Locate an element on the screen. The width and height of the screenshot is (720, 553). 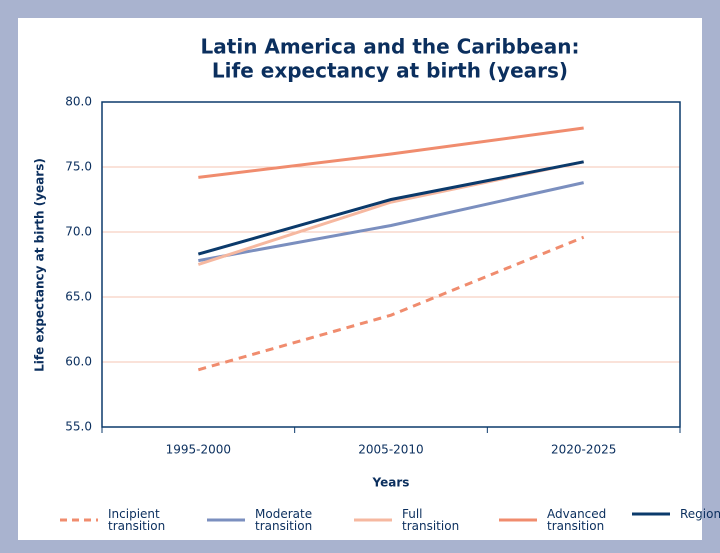
x-tick-label: 2020-2025 is located at coordinates (583, 450).